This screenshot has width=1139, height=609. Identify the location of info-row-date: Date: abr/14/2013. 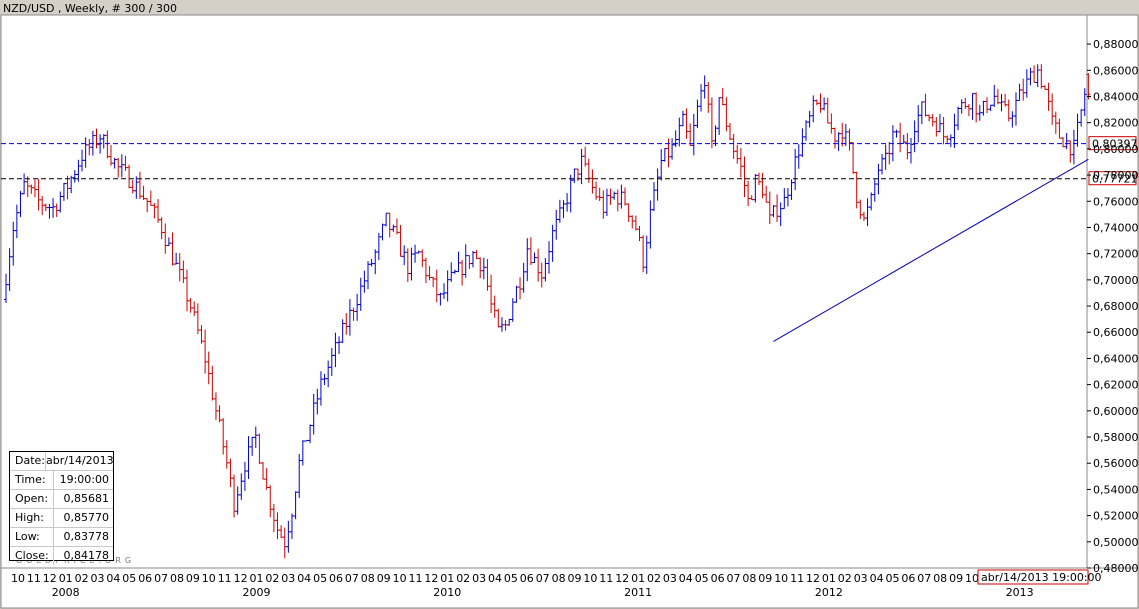
(62, 461).